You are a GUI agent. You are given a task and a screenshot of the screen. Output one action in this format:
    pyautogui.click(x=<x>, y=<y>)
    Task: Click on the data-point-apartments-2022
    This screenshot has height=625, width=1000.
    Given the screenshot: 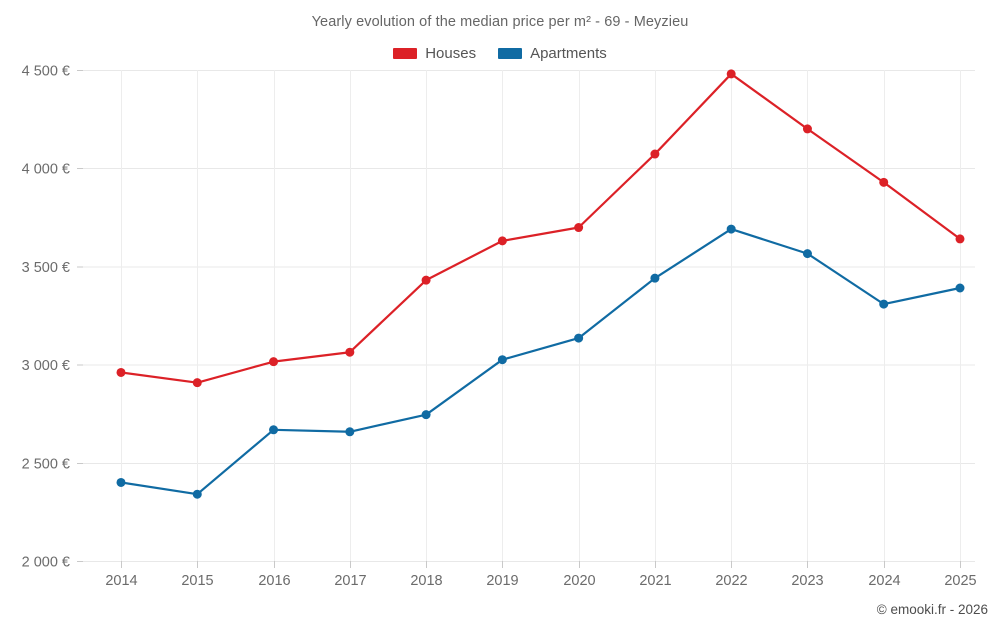 What is the action you would take?
    pyautogui.click(x=731, y=229)
    